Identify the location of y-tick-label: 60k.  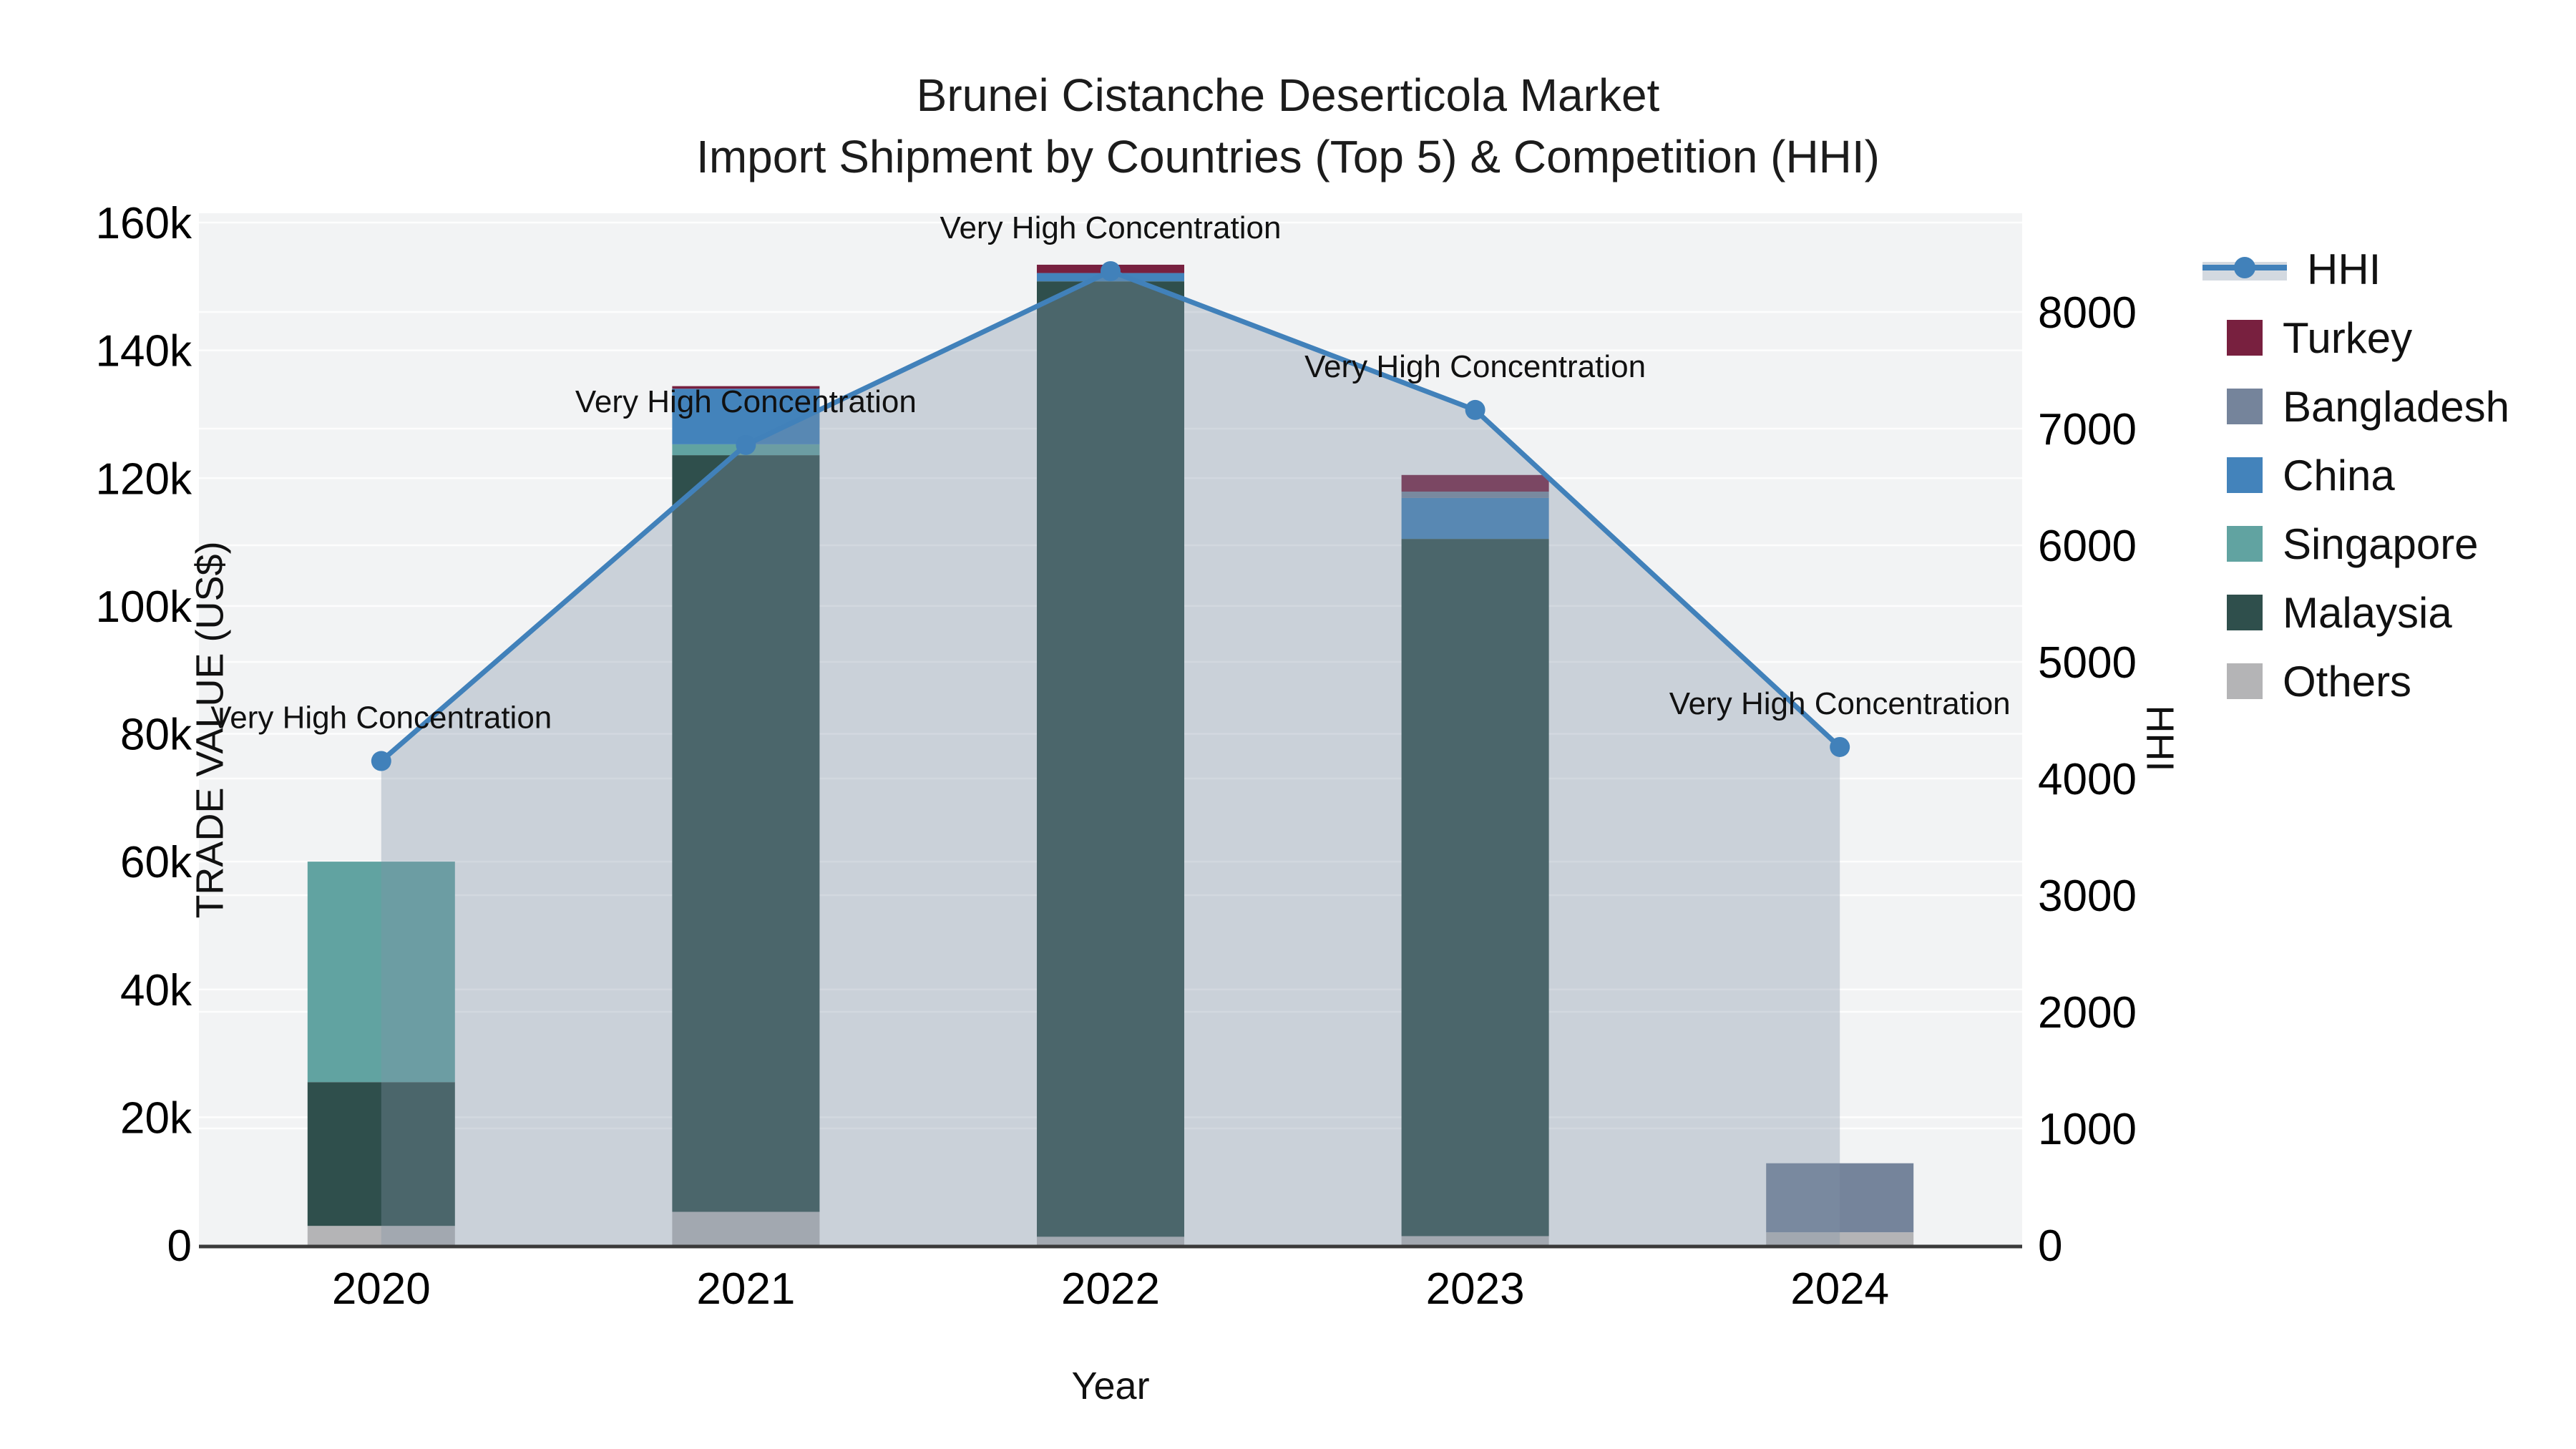
(156, 862).